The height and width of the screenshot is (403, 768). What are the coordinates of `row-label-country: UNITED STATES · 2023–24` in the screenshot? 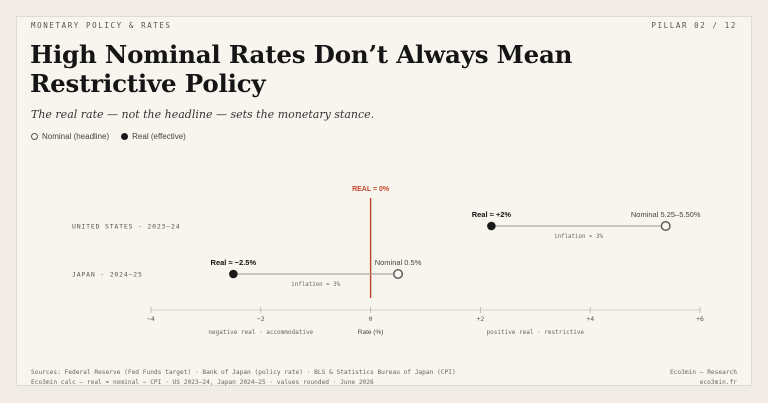 It's located at (126, 227).